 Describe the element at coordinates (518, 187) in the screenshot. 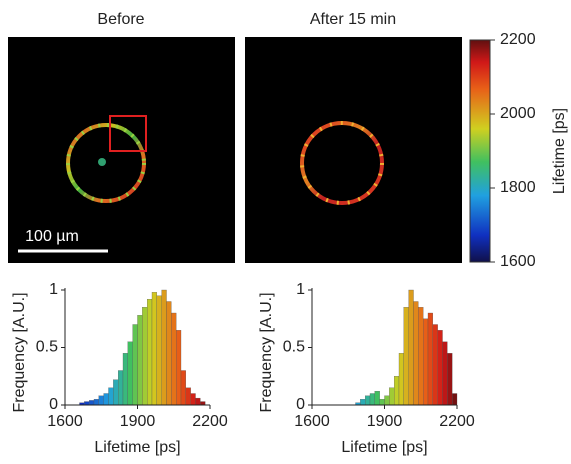

I see `colorbar-tick-label: 1800` at that location.